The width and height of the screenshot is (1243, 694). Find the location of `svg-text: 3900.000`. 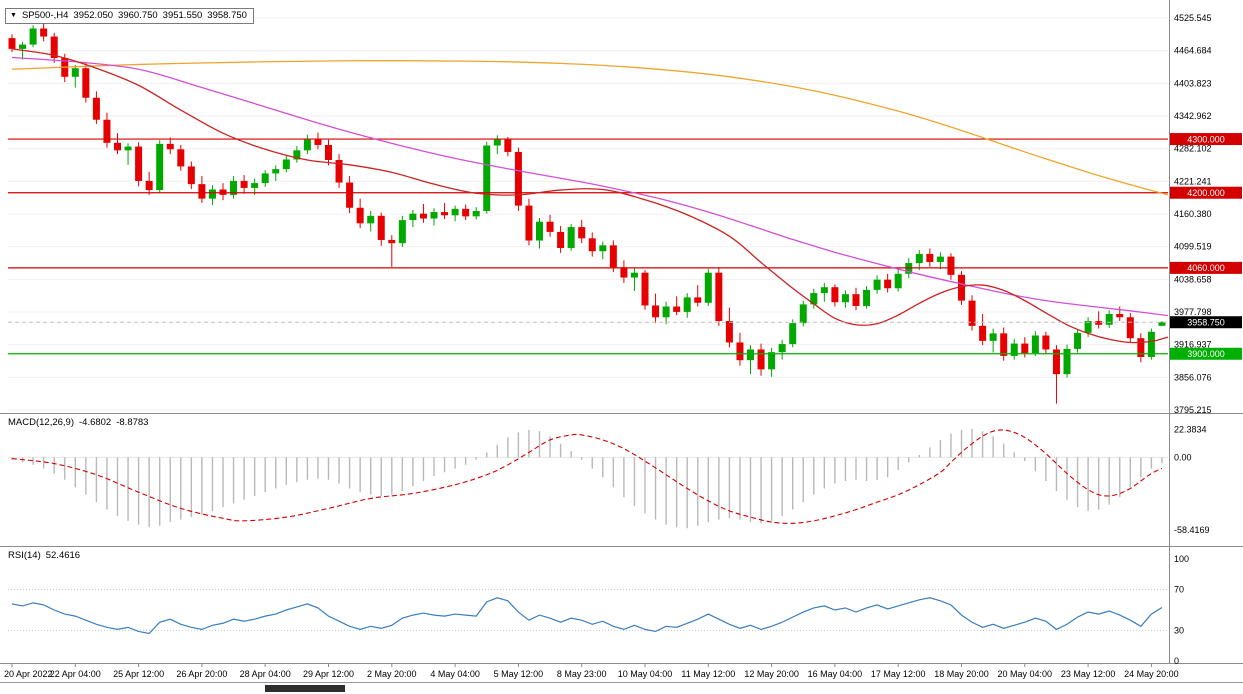

svg-text: 3900.000 is located at coordinates (1206, 354).